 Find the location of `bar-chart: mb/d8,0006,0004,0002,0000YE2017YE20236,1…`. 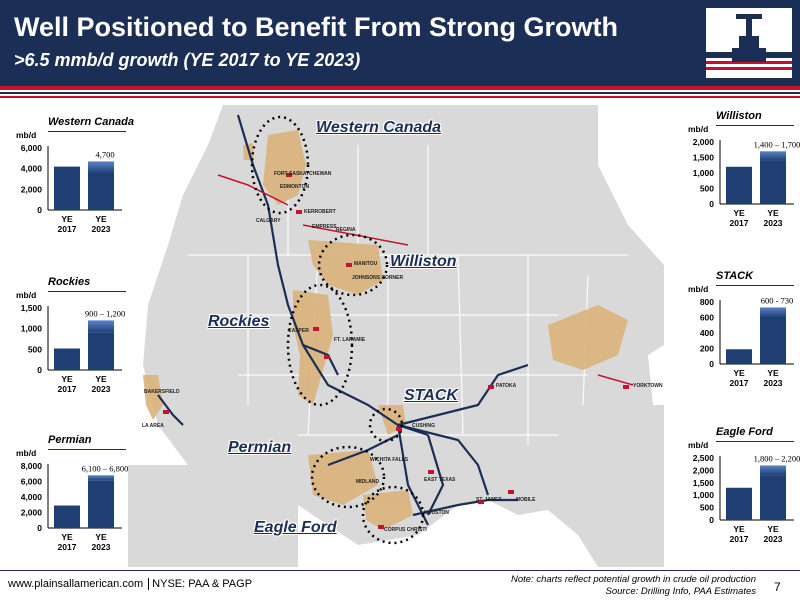

bar-chart: mb/d8,0006,0004,0002,0000YE2017YE20236,1… is located at coordinates (72, 500).